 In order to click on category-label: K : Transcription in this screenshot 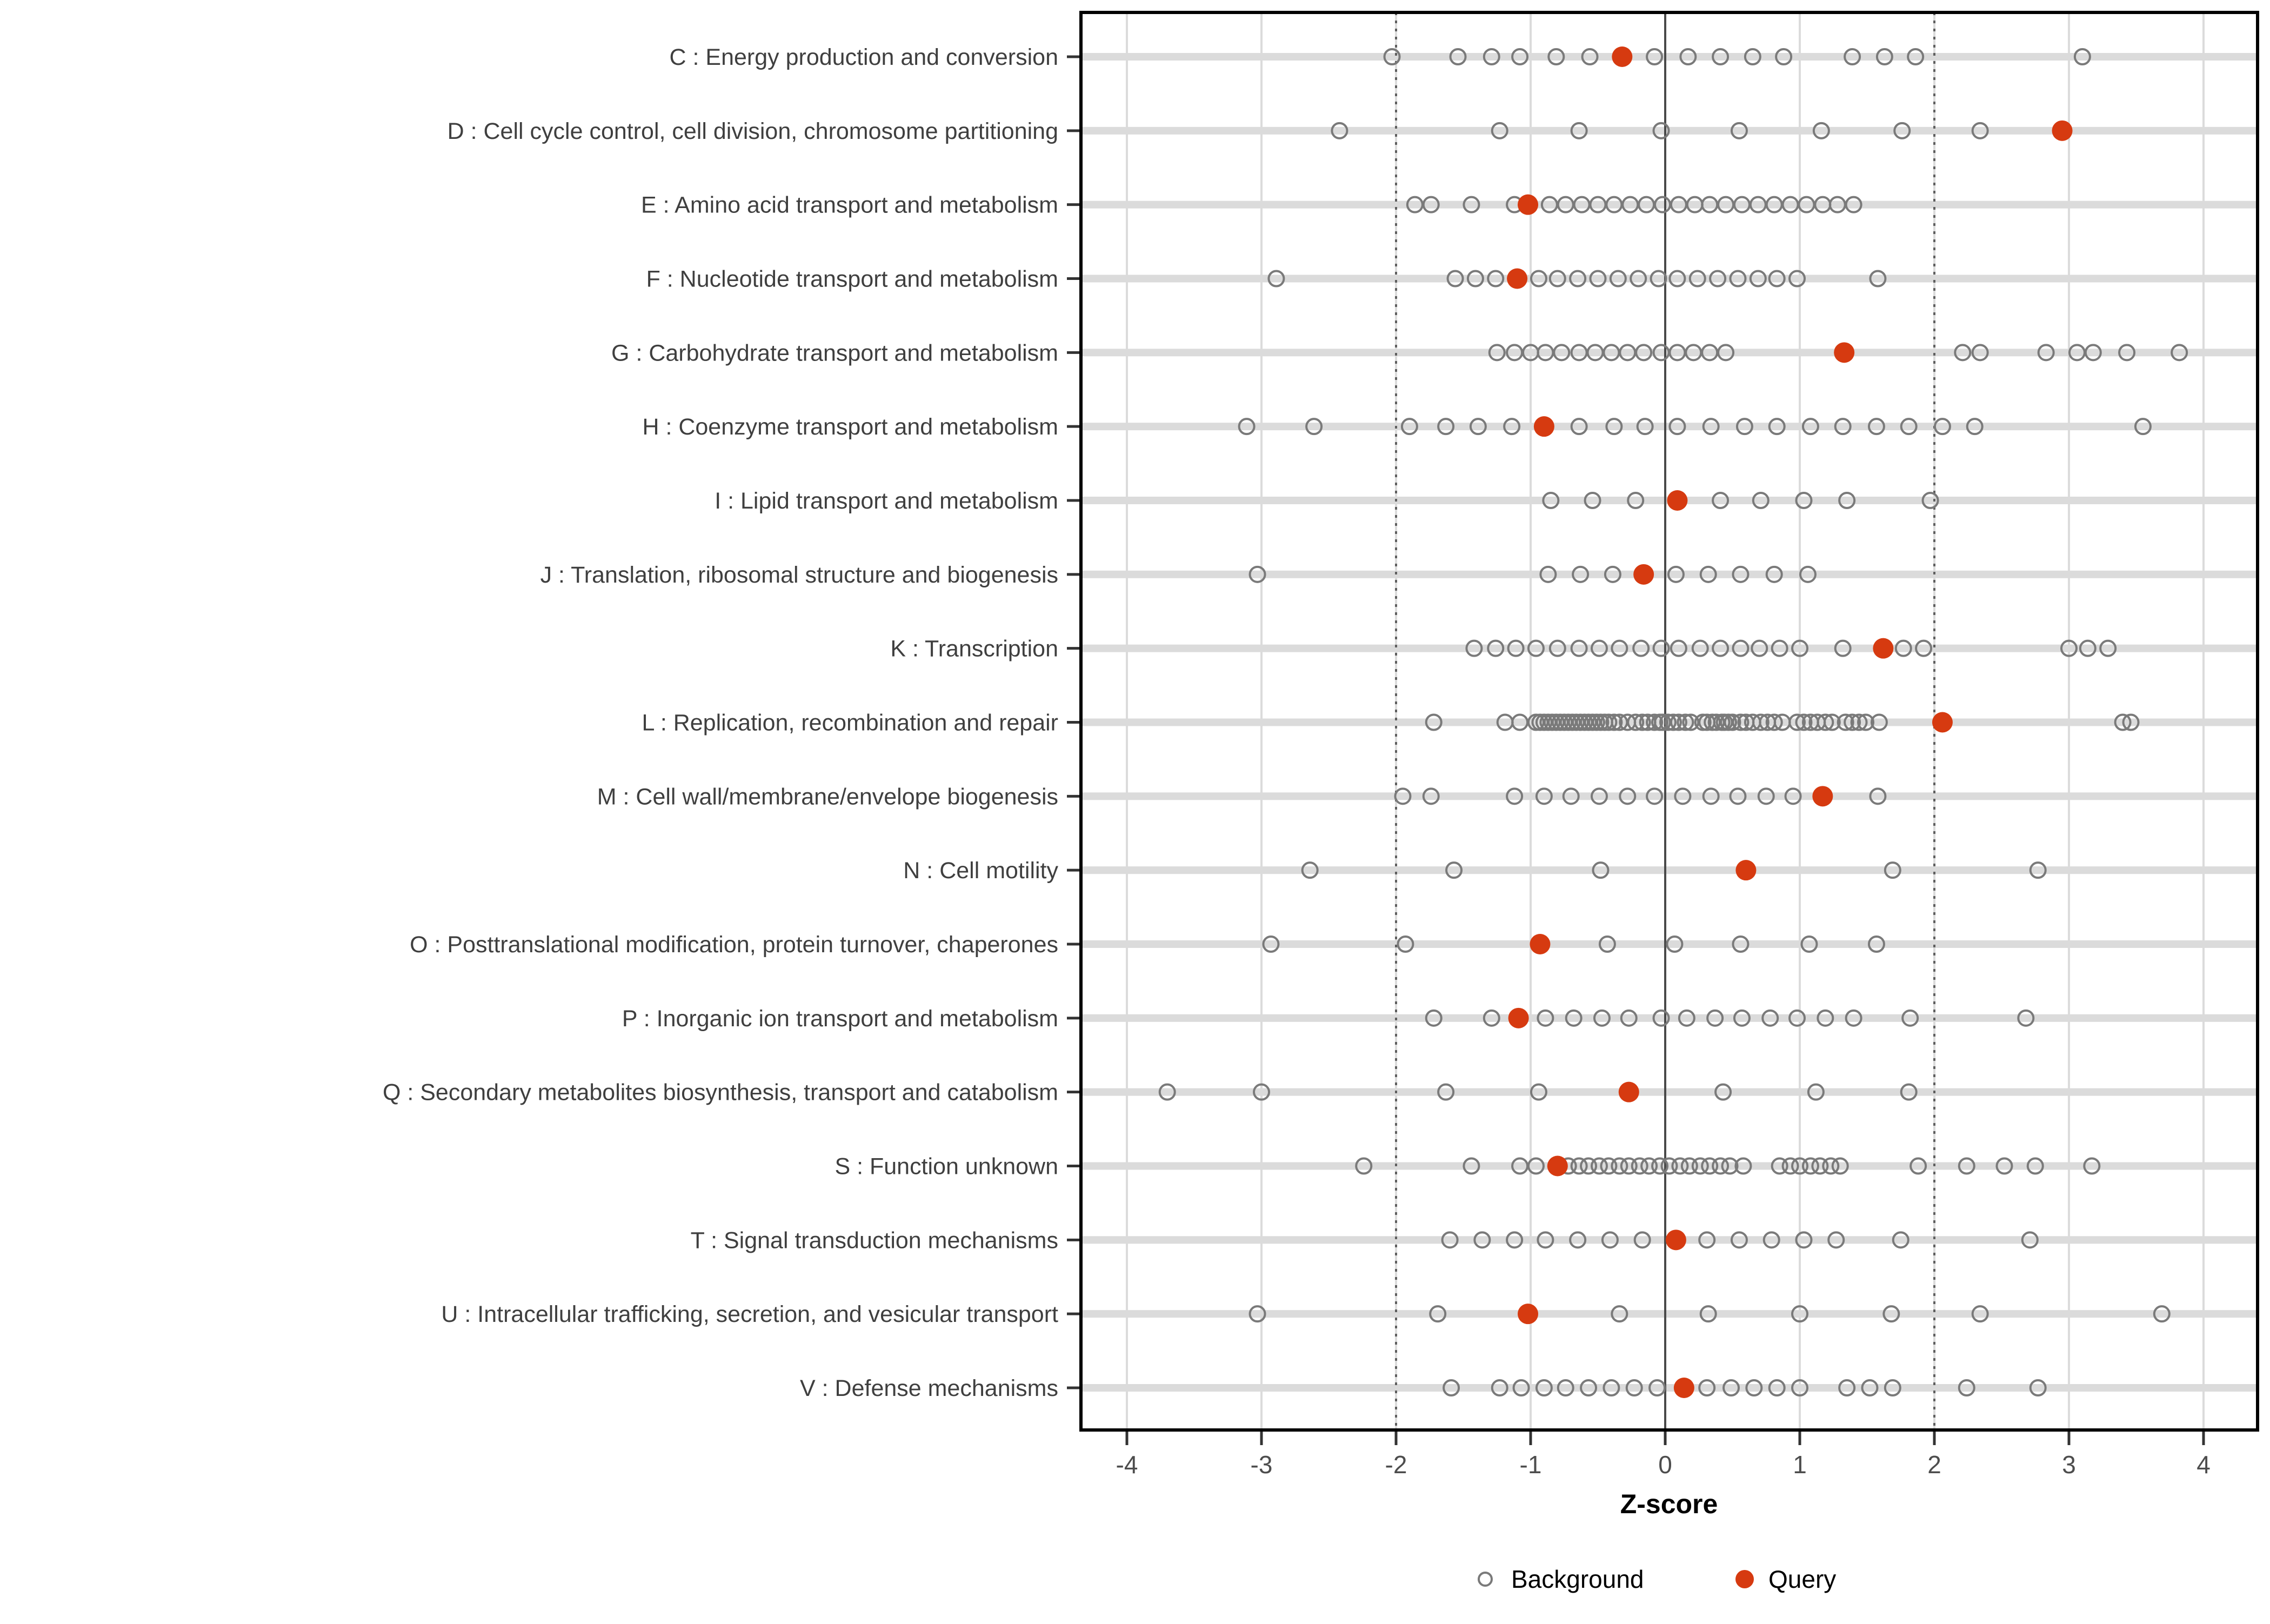, I will do `click(974, 649)`.